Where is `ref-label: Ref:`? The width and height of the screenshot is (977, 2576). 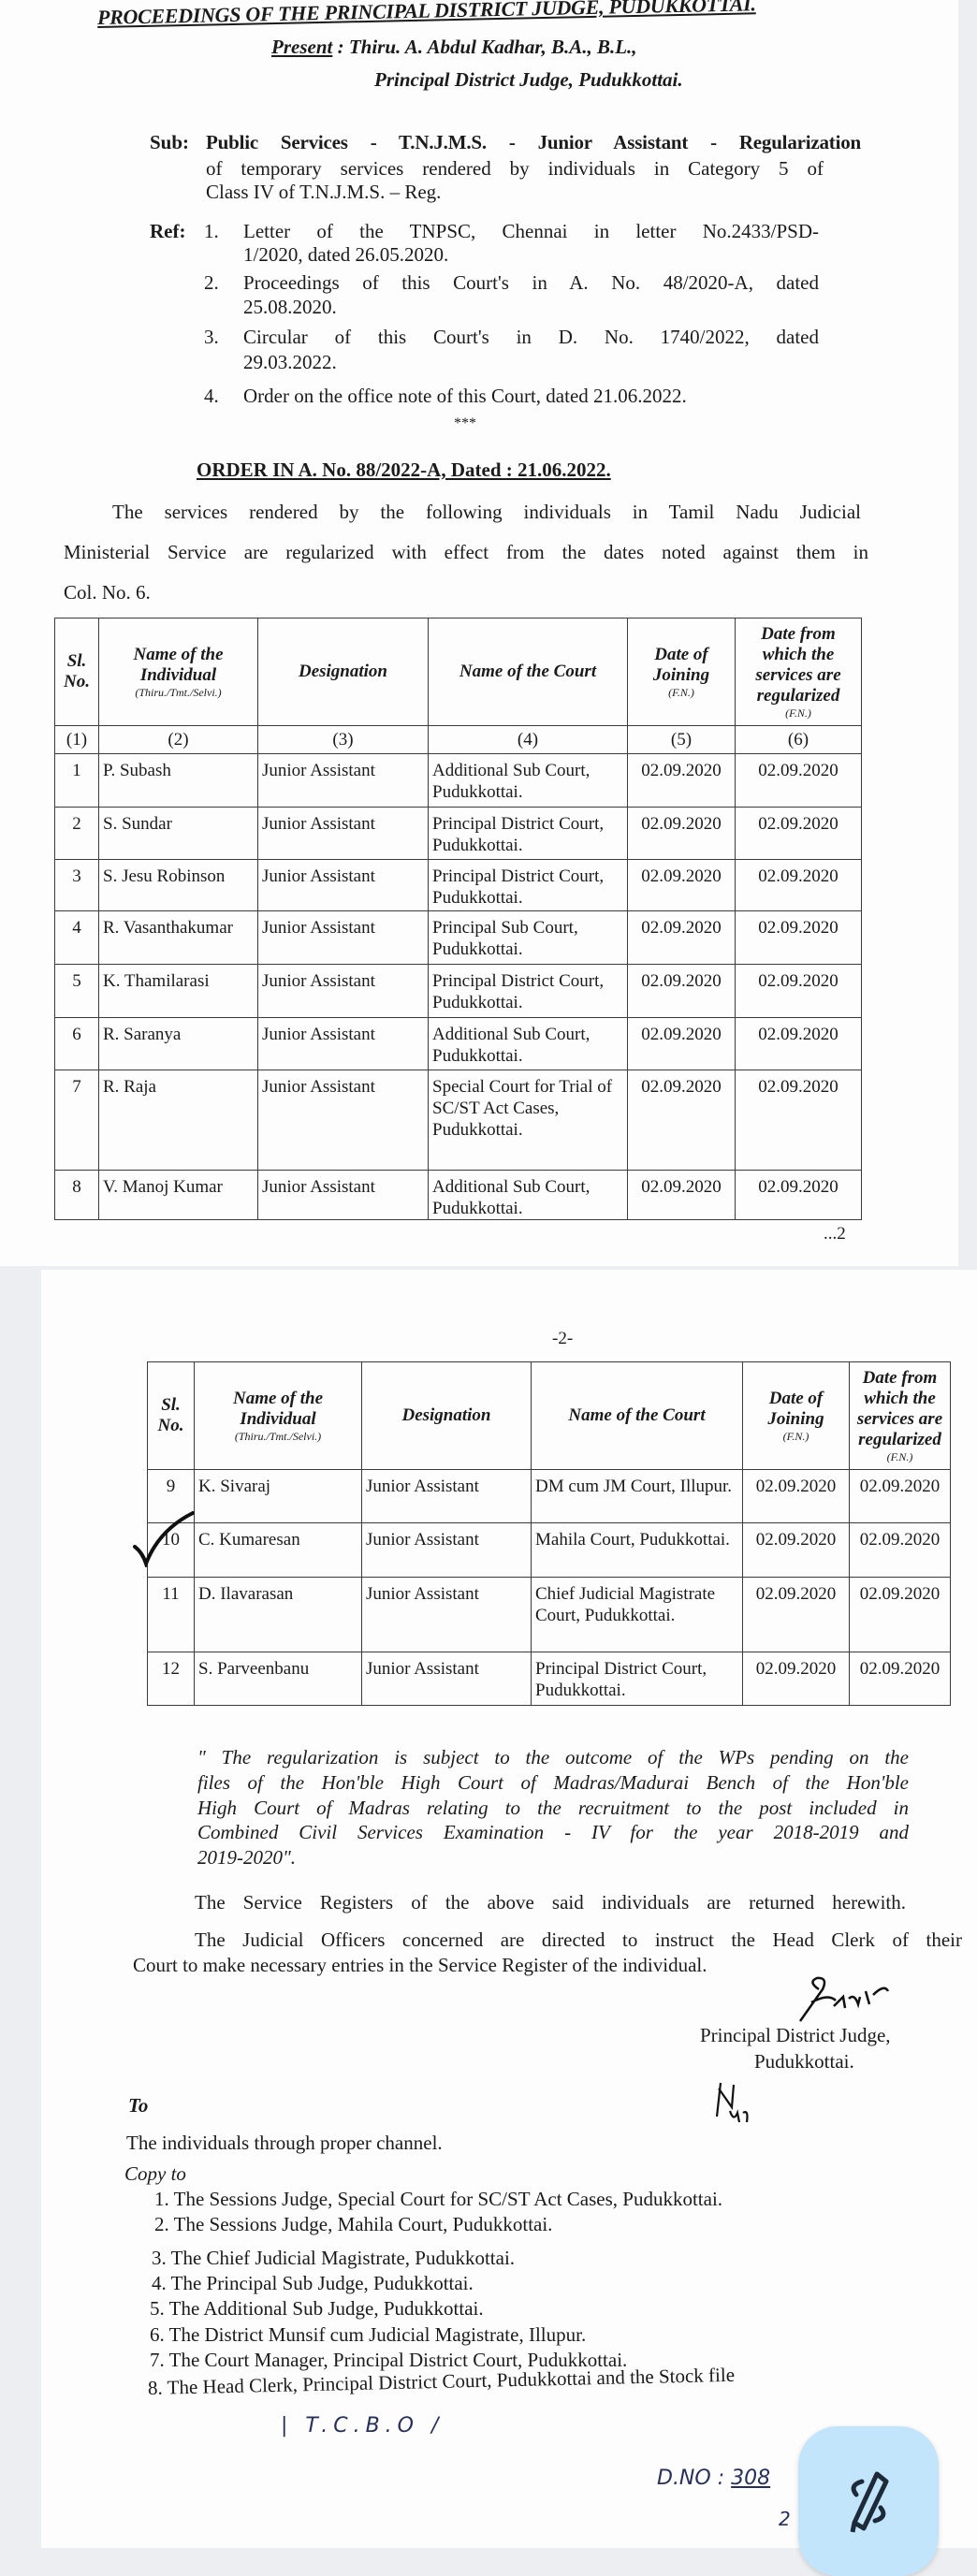
ref-label: Ref: is located at coordinates (168, 231).